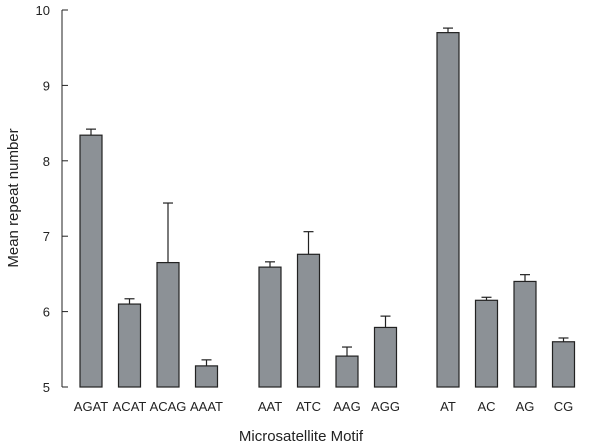 This screenshot has width=597, height=447. I want to click on x-tick-label: AT, so click(448, 406).